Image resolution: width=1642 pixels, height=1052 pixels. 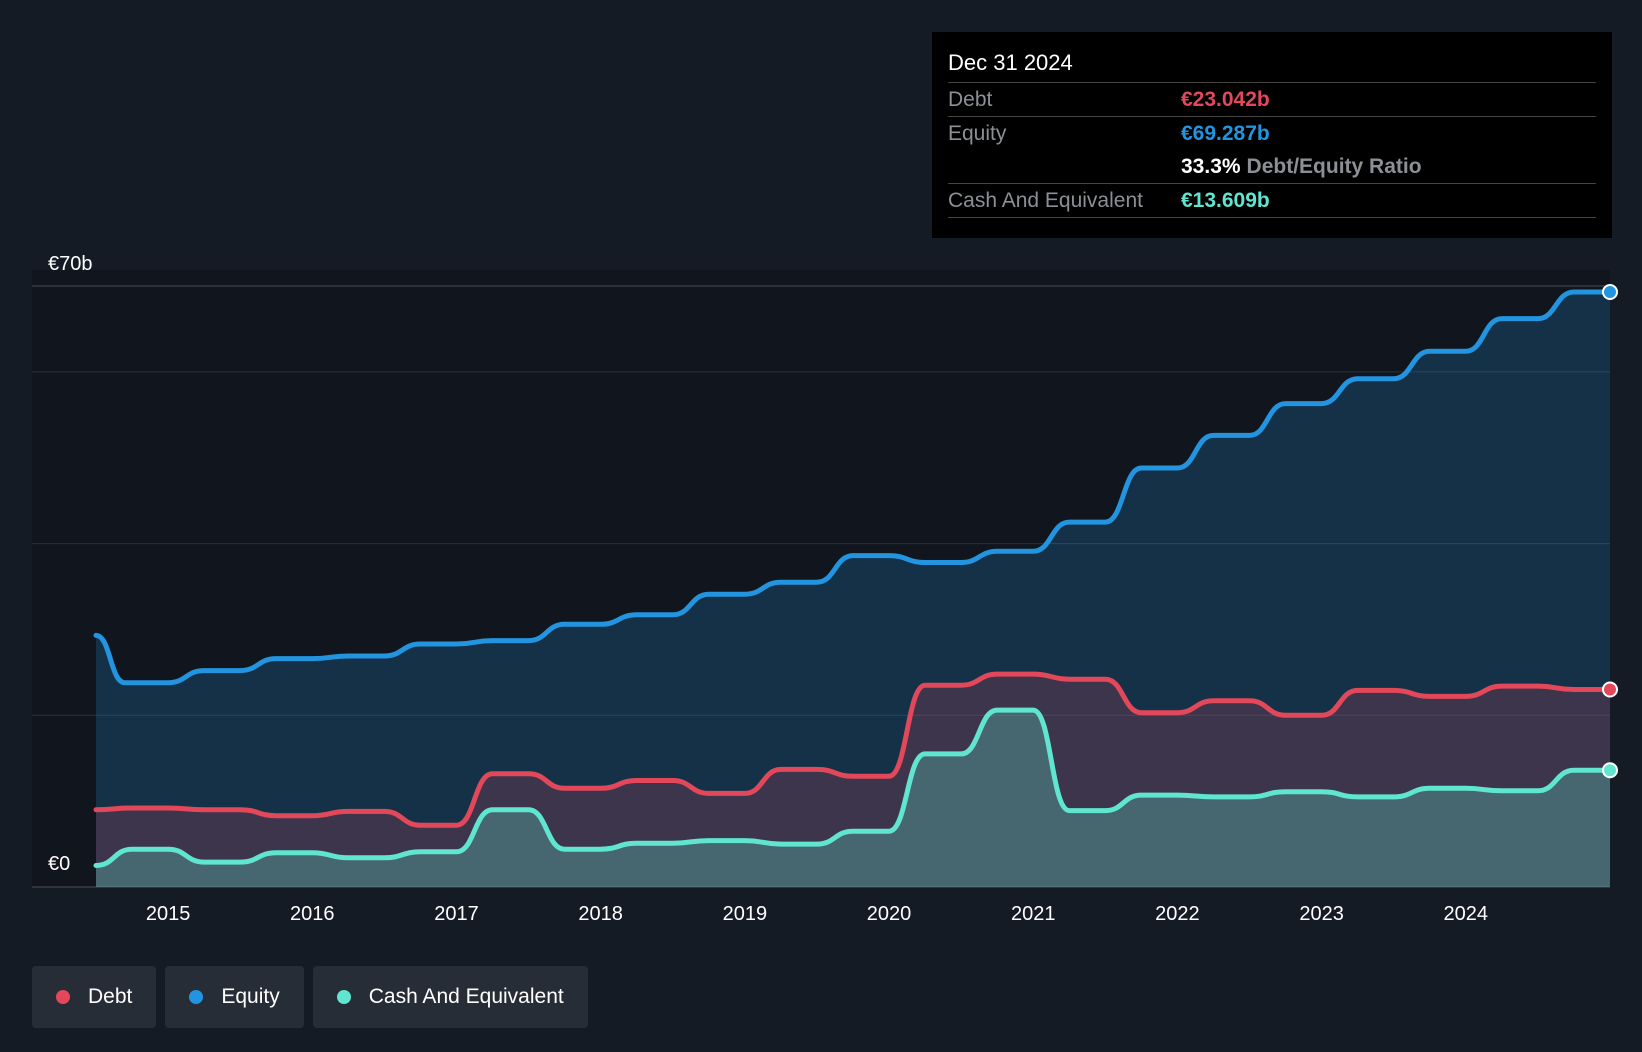 I want to click on legend-dot-debt, so click(x=63, y=997).